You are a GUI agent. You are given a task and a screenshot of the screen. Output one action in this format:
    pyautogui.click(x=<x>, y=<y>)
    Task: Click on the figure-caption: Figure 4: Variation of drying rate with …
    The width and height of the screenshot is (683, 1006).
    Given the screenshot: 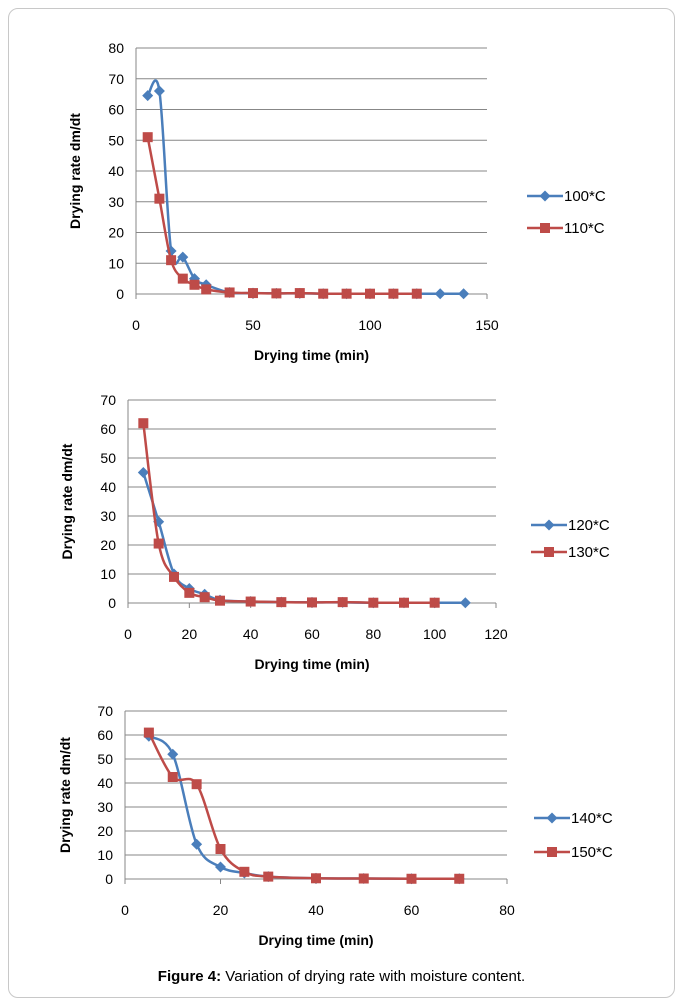 What is the action you would take?
    pyautogui.click(x=341, y=976)
    